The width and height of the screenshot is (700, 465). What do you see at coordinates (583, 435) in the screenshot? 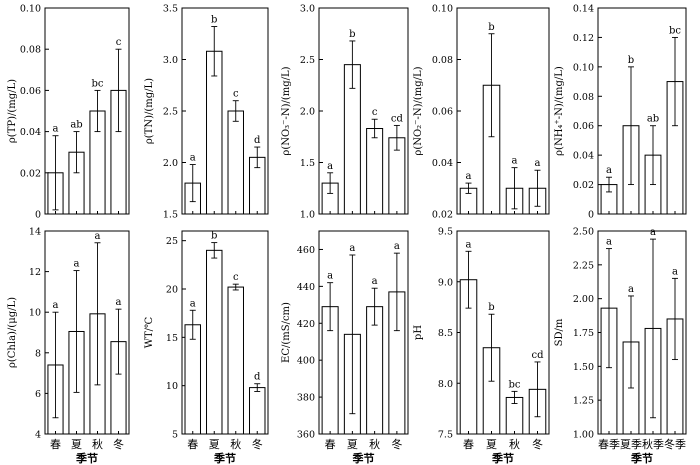
I see `y-tick-label: 1.00` at bounding box center [583, 435].